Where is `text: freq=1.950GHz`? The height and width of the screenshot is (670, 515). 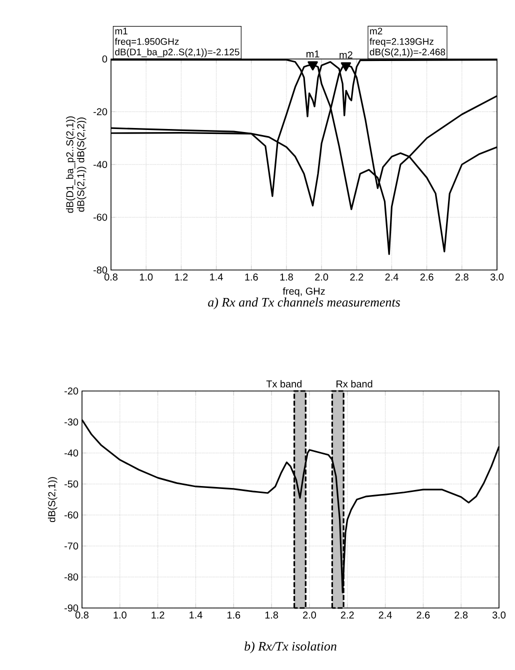
text: freq=1.950GHz is located at coordinates (146, 42).